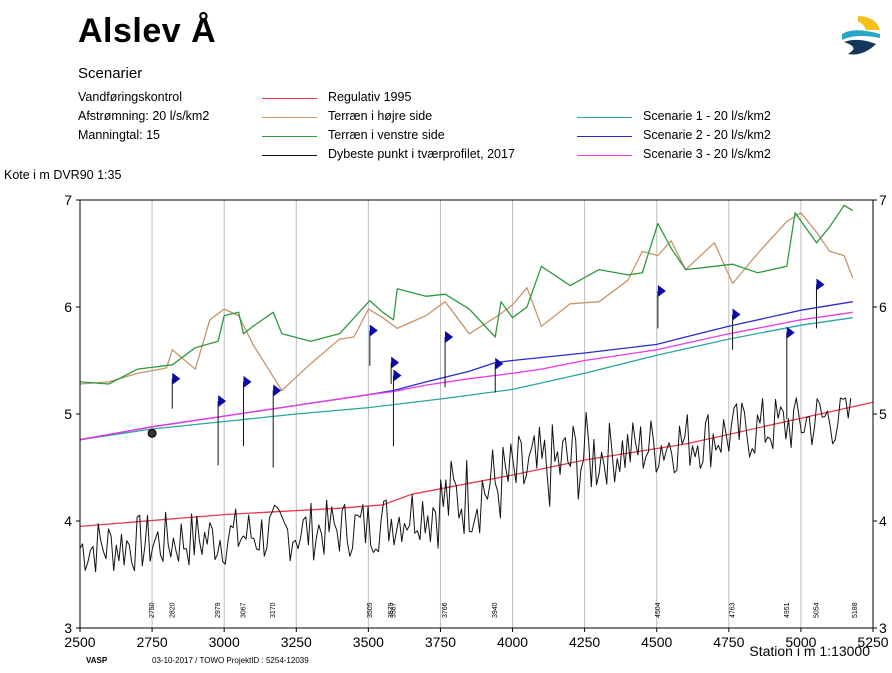 The height and width of the screenshot is (673, 892). What do you see at coordinates (370, 97) in the screenshot?
I see `legend-label-regulativ: Regulativ 1995` at bounding box center [370, 97].